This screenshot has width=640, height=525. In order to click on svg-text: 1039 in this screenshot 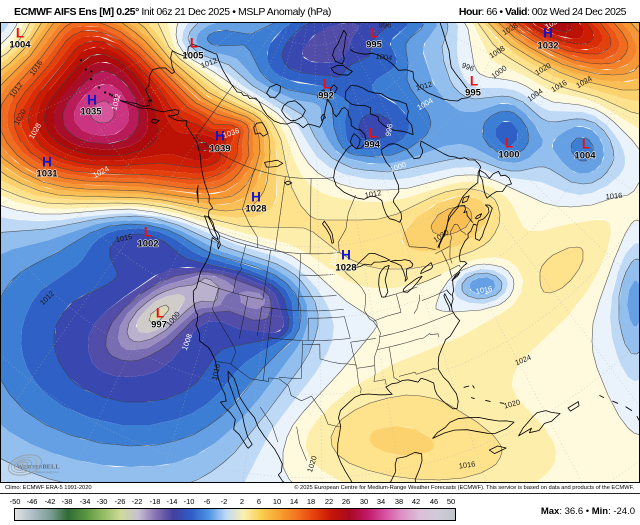, I will do `click(219, 149)`.